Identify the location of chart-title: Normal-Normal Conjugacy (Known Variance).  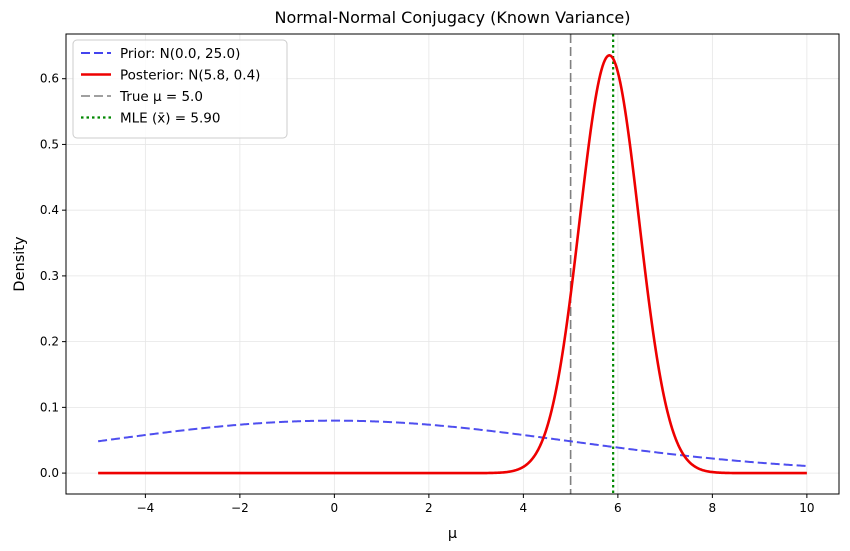
(453, 17).